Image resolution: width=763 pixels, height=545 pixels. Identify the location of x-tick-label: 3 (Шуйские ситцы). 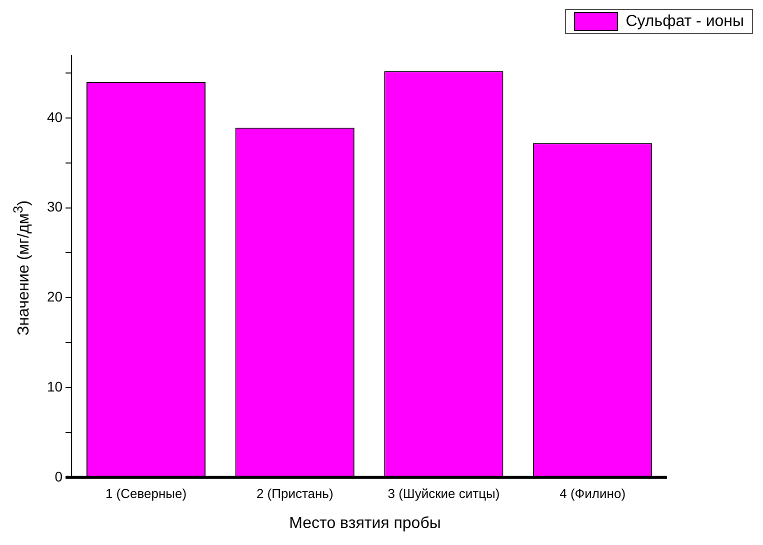
(444, 493).